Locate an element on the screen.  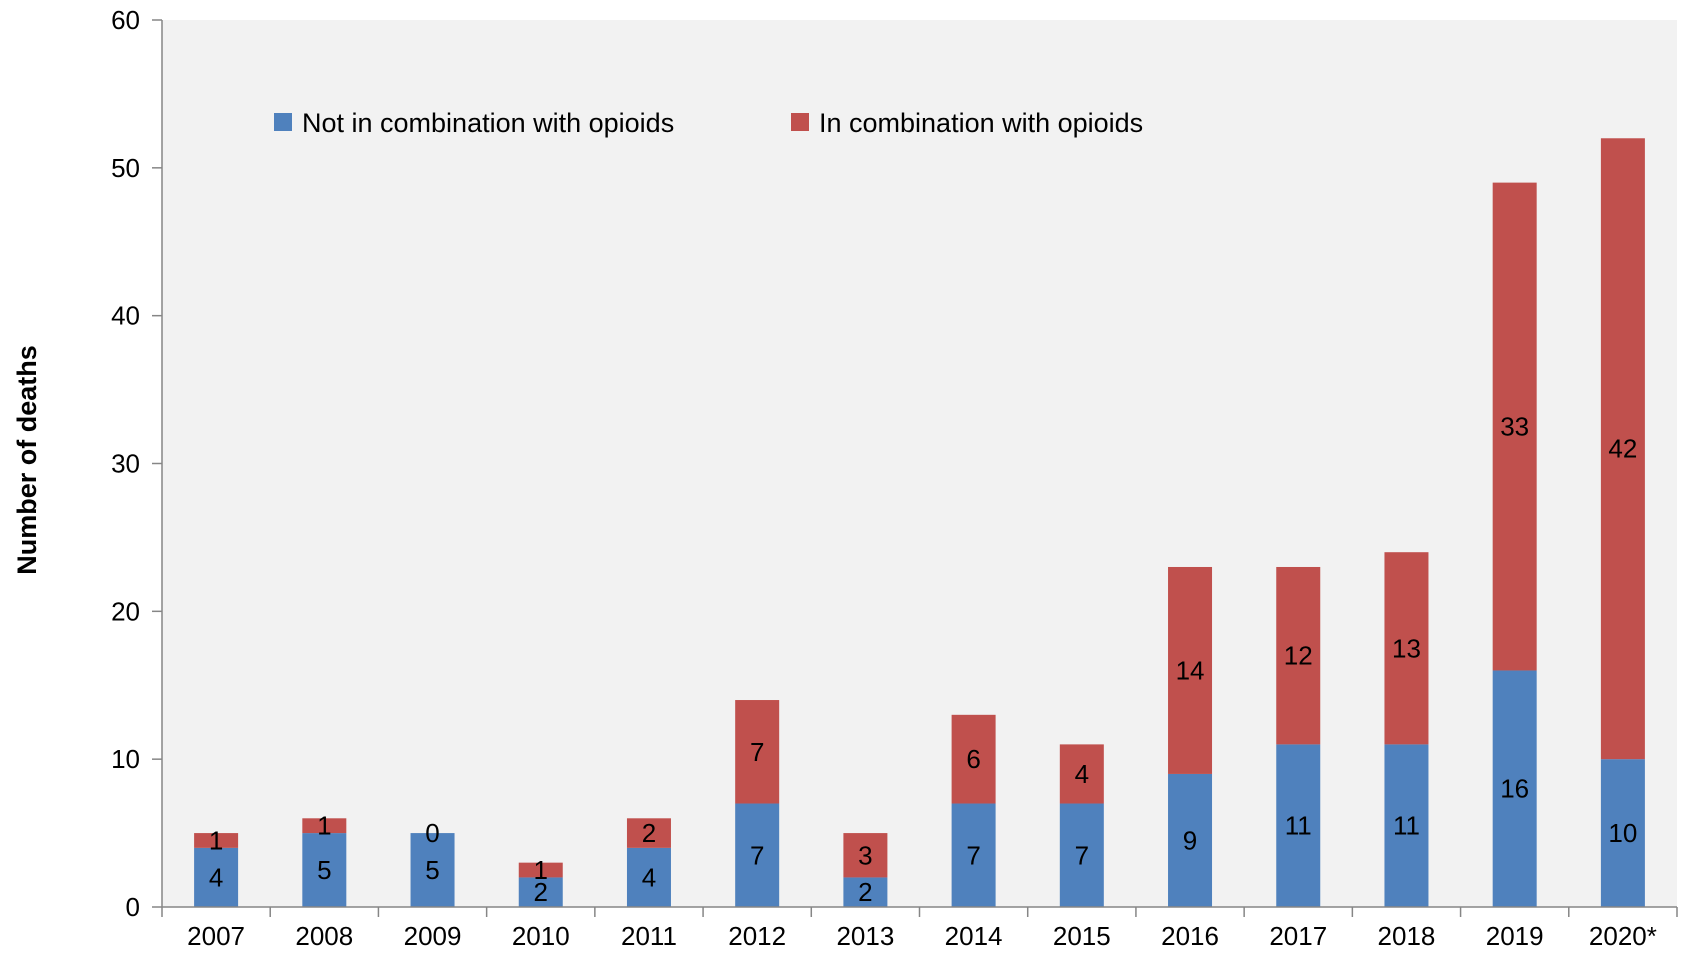
data-label-opioids: 4 is located at coordinates (1082, 774).